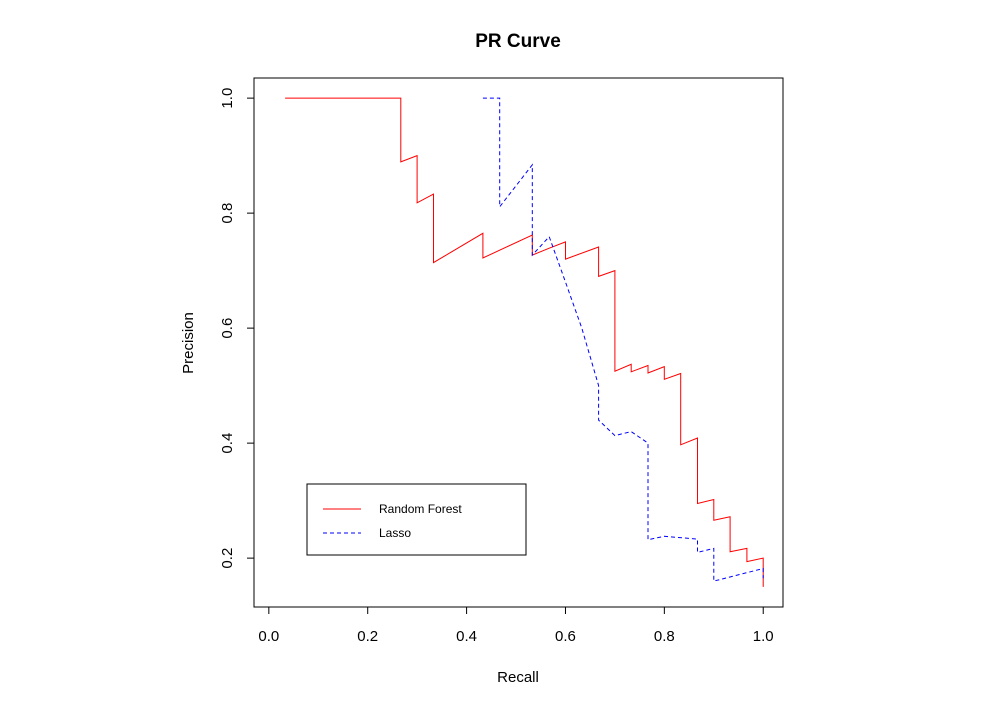  Describe the element at coordinates (516, 625) in the screenshot. I see `x-axis: 0.0 0.2 0.4 0.6 0.8 1.0` at that location.